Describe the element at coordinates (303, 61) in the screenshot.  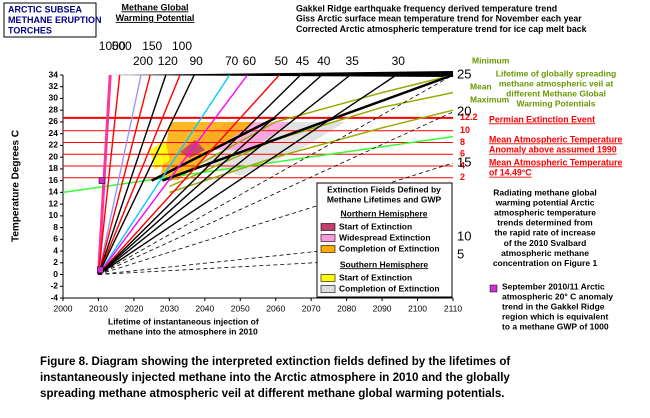
I see `gwp-label: 45` at that location.